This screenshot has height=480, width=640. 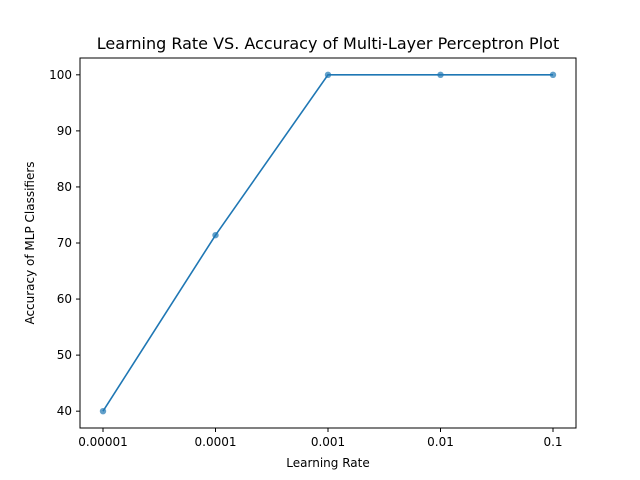 I want to click on x-tick-label: 0.00001, so click(x=103, y=442).